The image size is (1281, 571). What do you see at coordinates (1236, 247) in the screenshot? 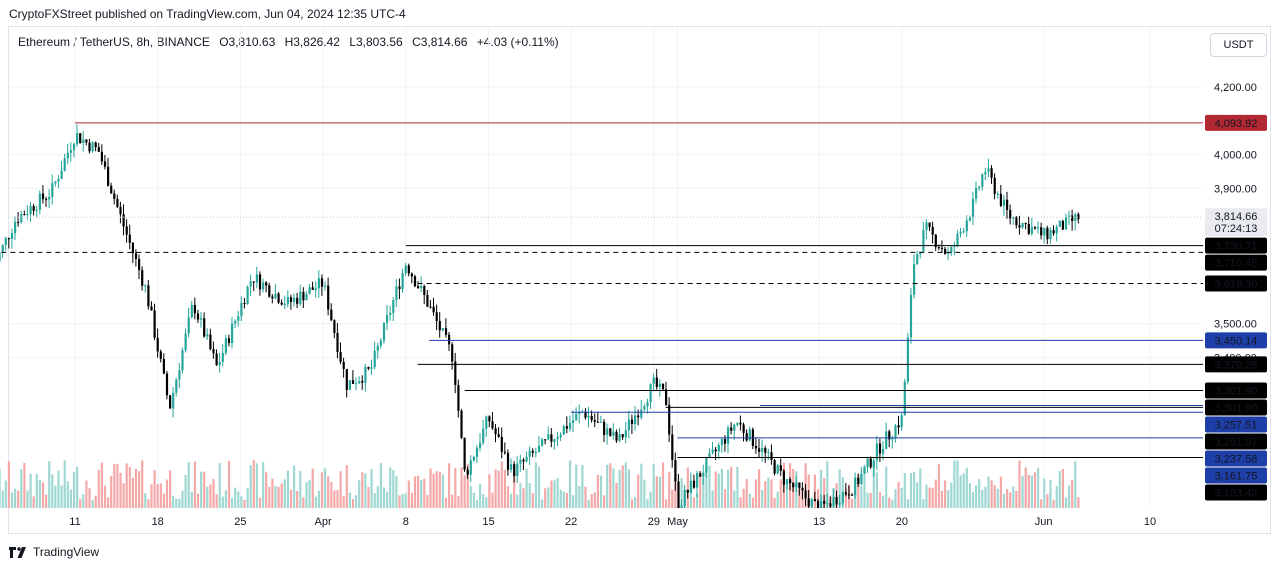
I see `level-label-text: 3,730.71` at bounding box center [1236, 247].